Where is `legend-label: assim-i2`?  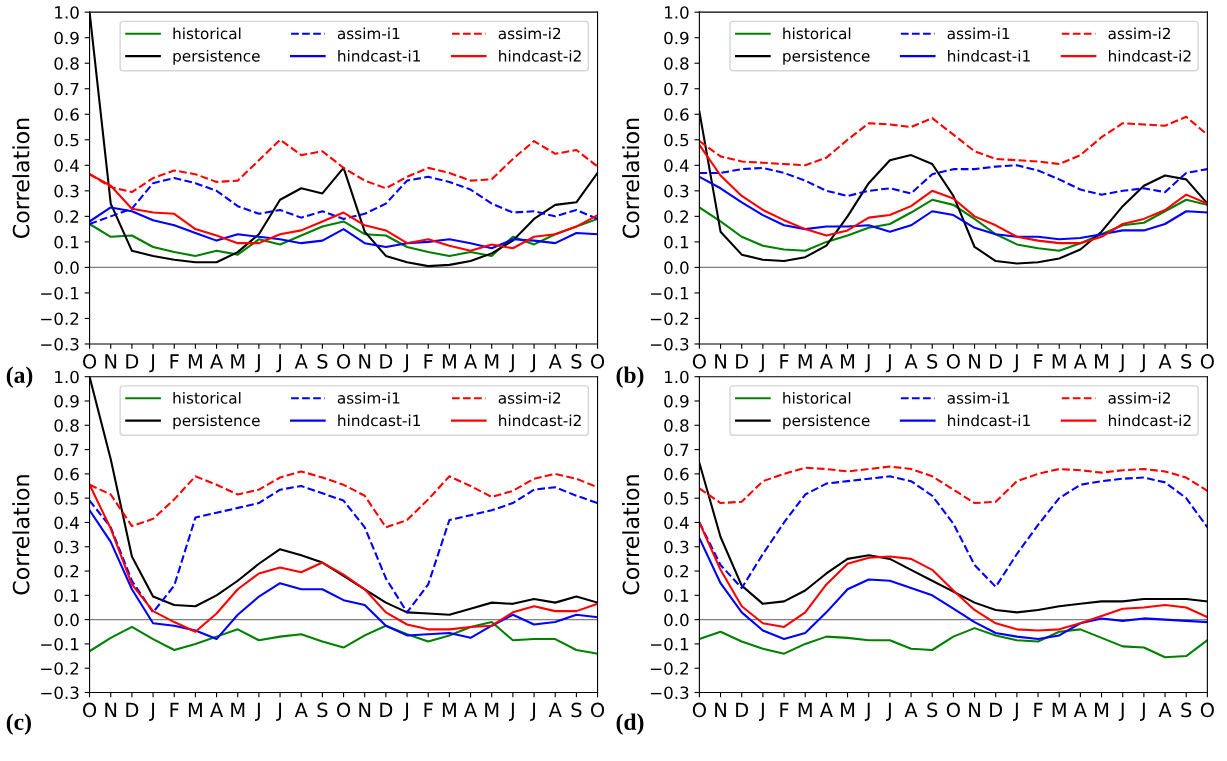 legend-label: assim-i2 is located at coordinates (529, 397).